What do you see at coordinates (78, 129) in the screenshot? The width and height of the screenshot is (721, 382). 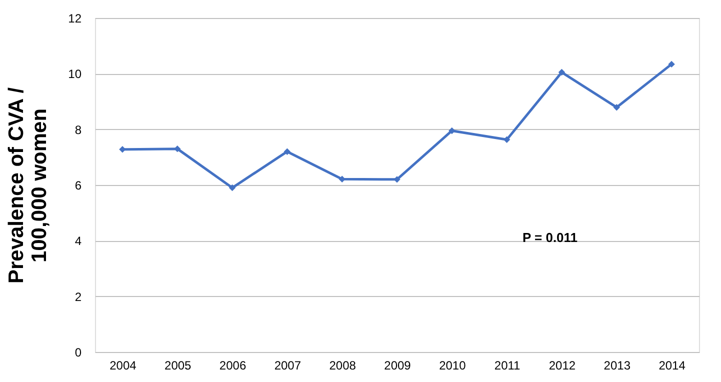 I see `y-tick-label: 8` at bounding box center [78, 129].